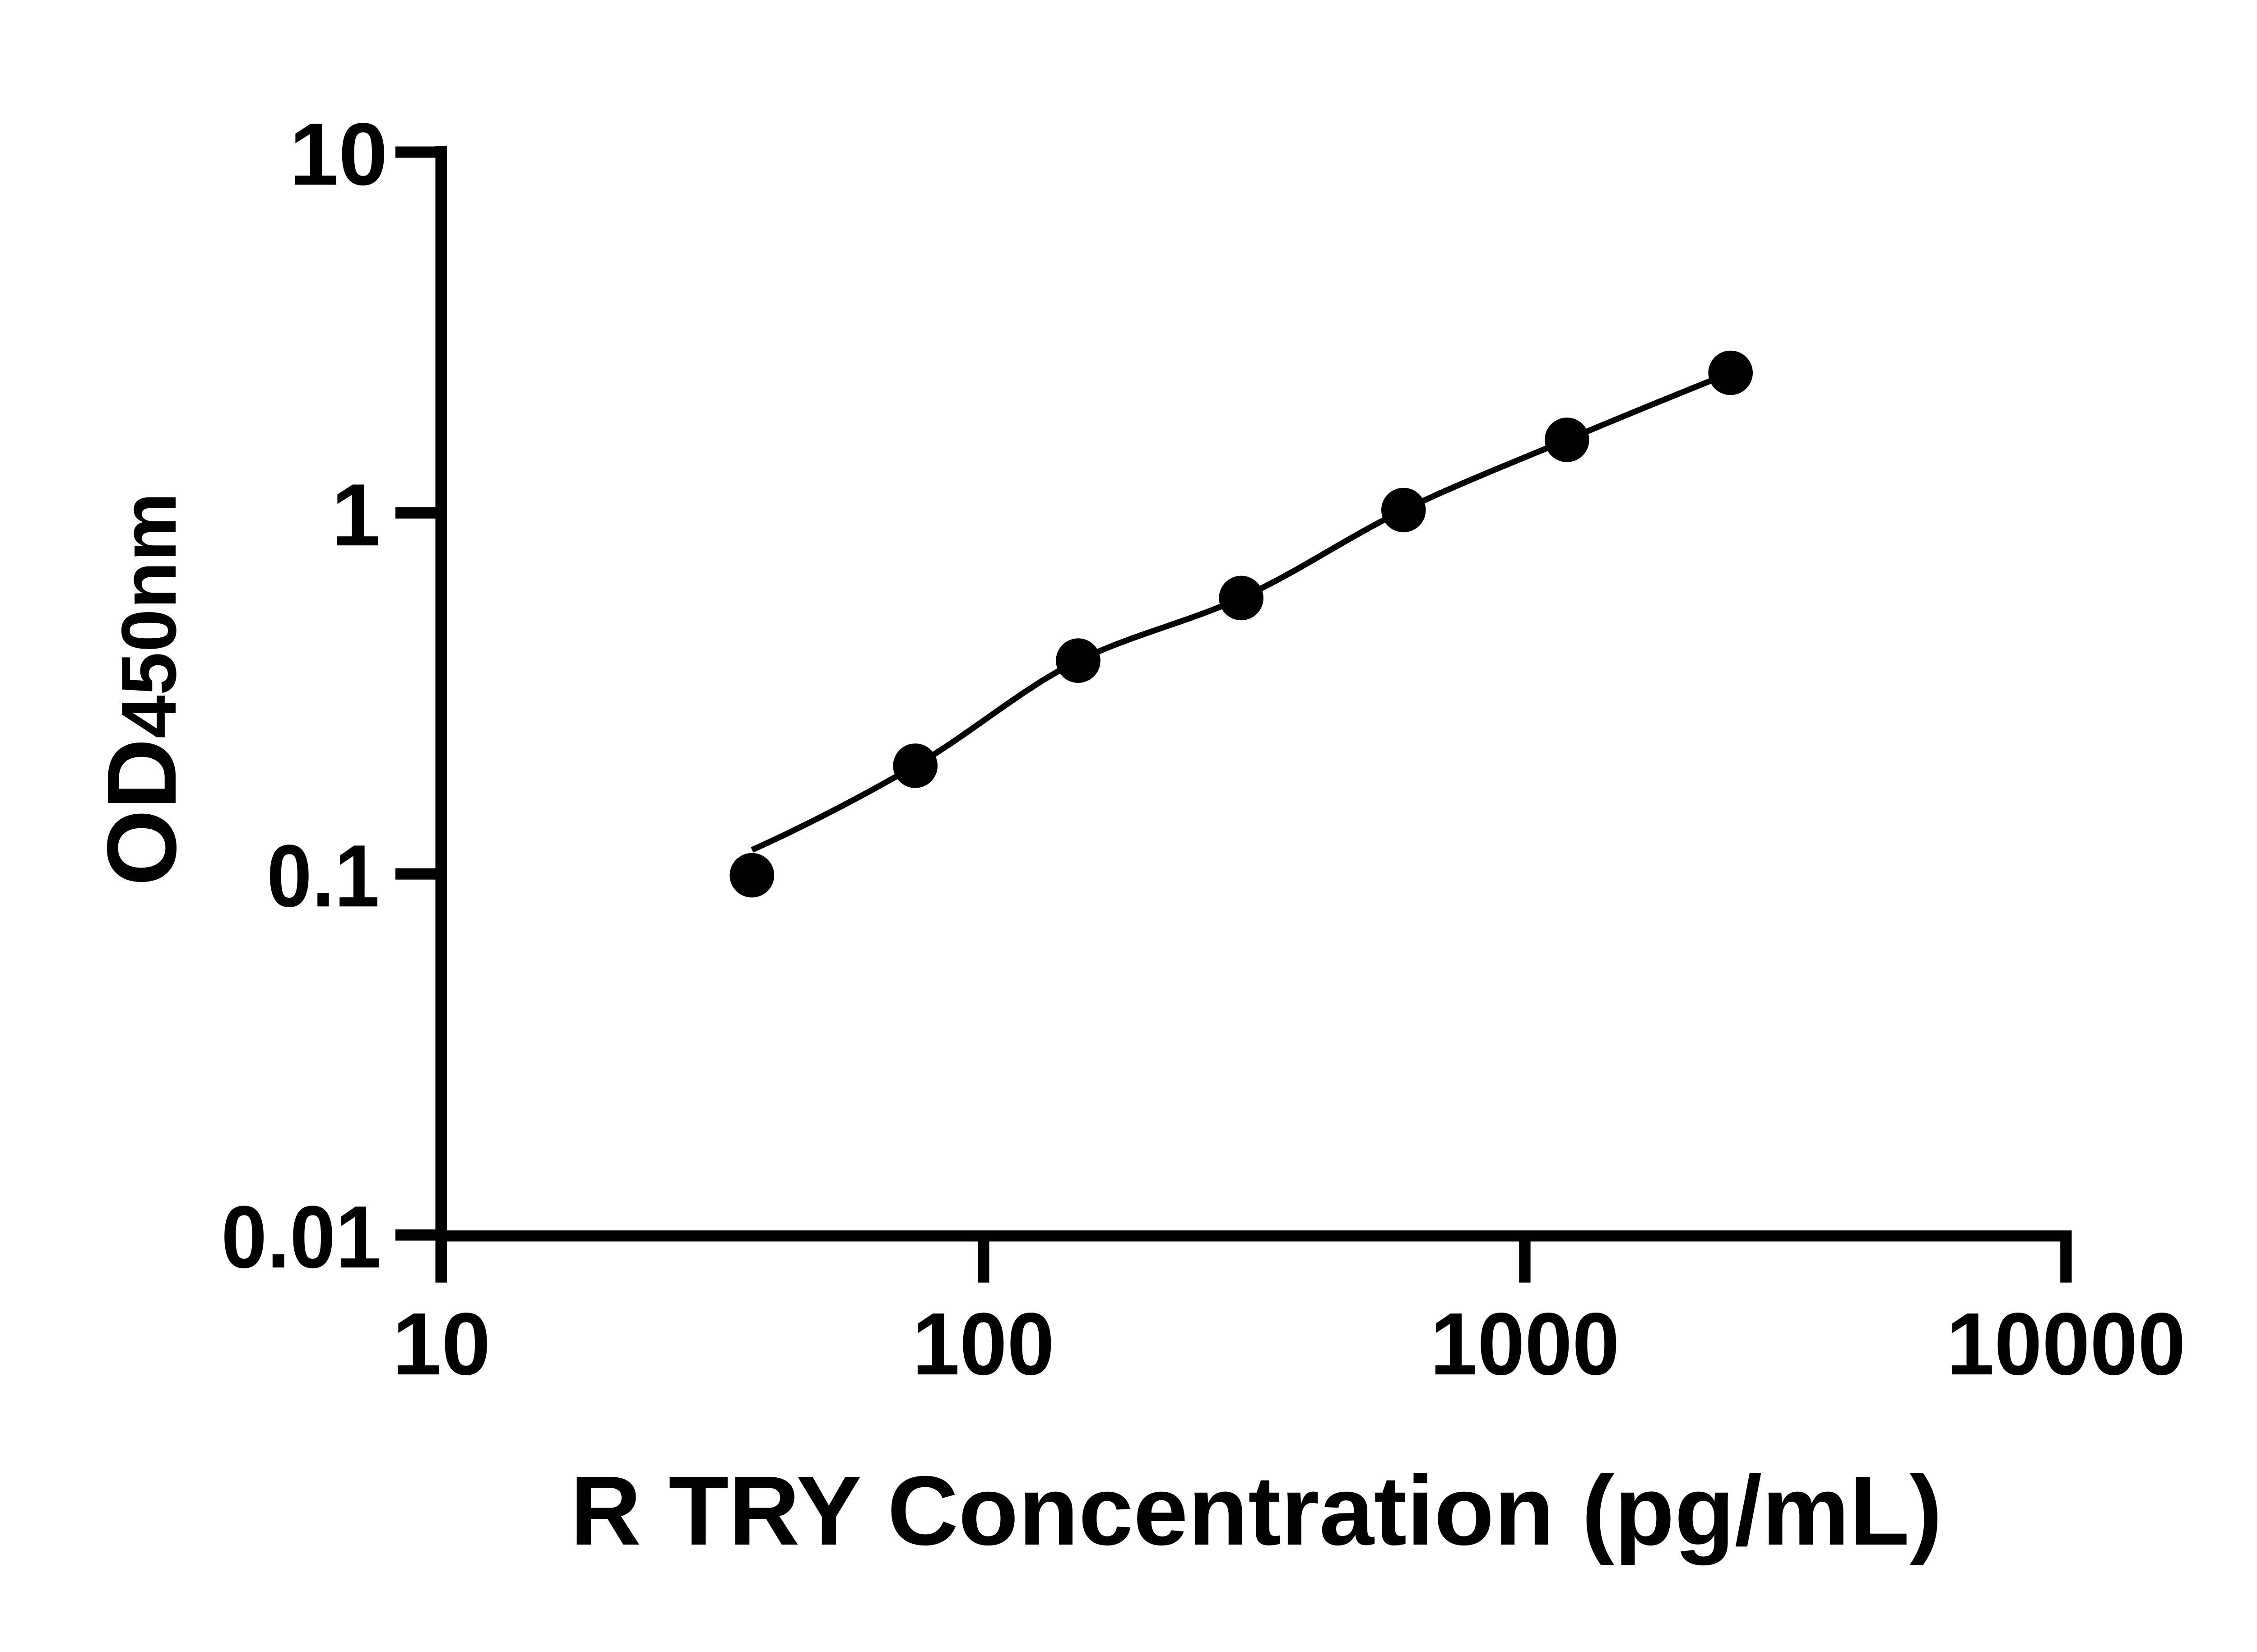 The height and width of the screenshot is (1652, 2257). I want to click on svg-text: 0.1, so click(323, 875).